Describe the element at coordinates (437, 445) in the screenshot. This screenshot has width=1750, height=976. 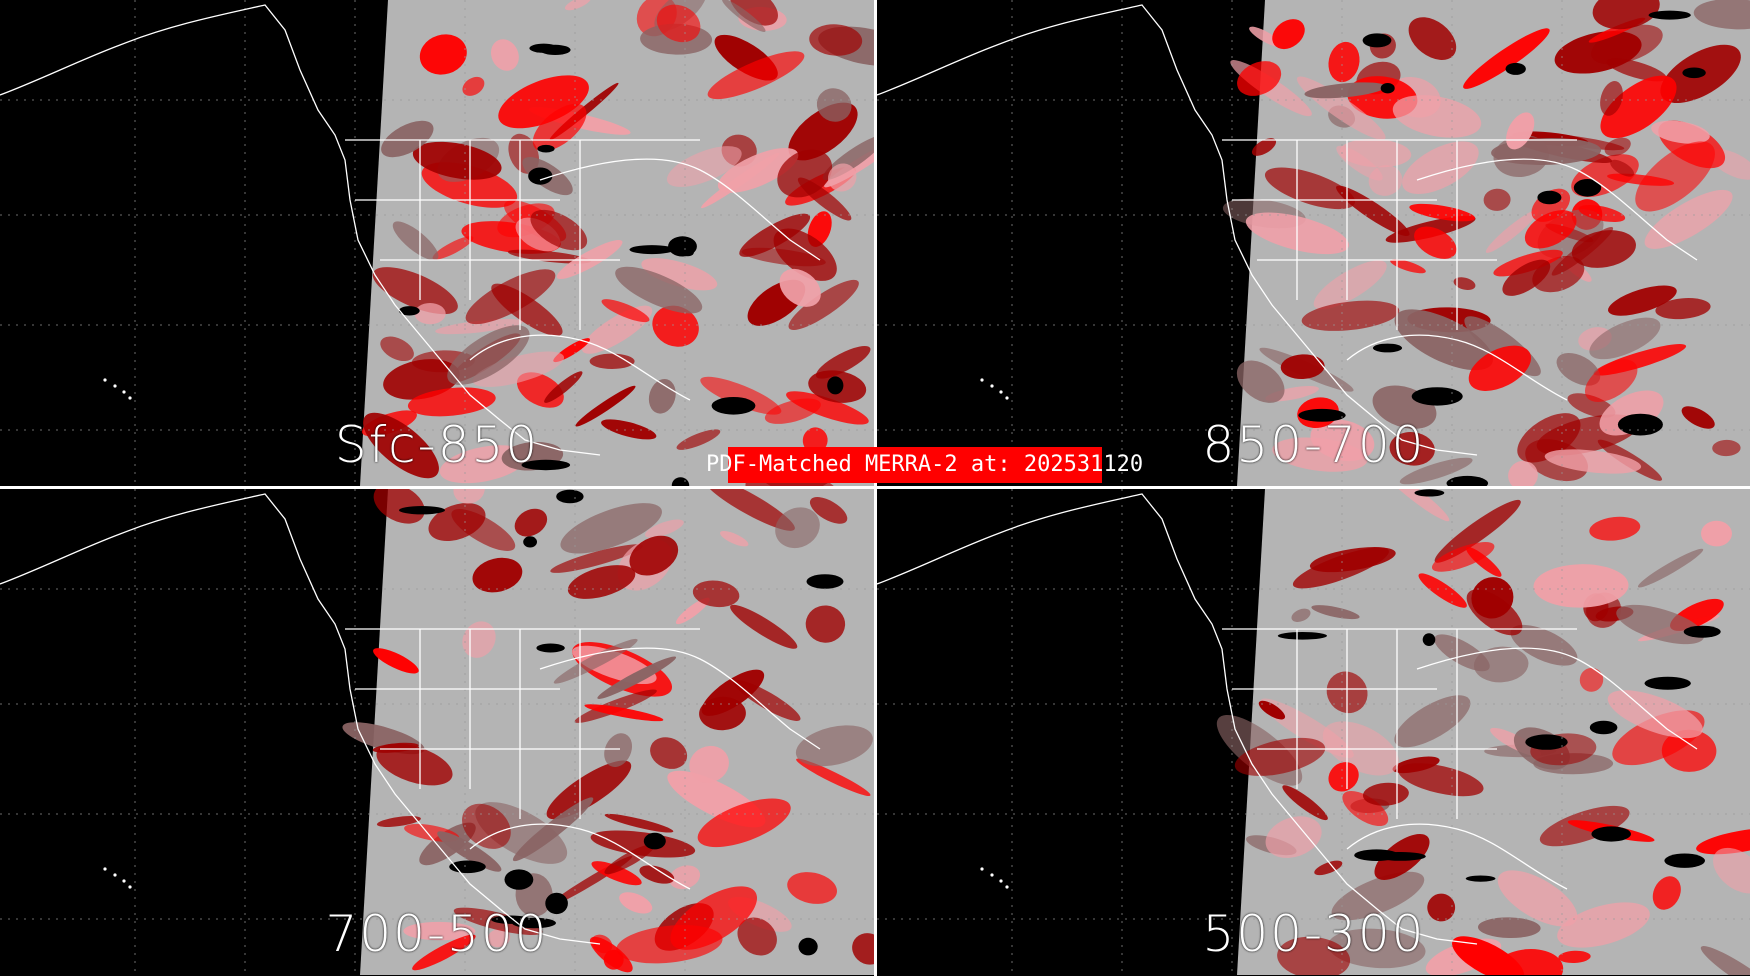
I see `panel-label: Sfc-850` at that location.